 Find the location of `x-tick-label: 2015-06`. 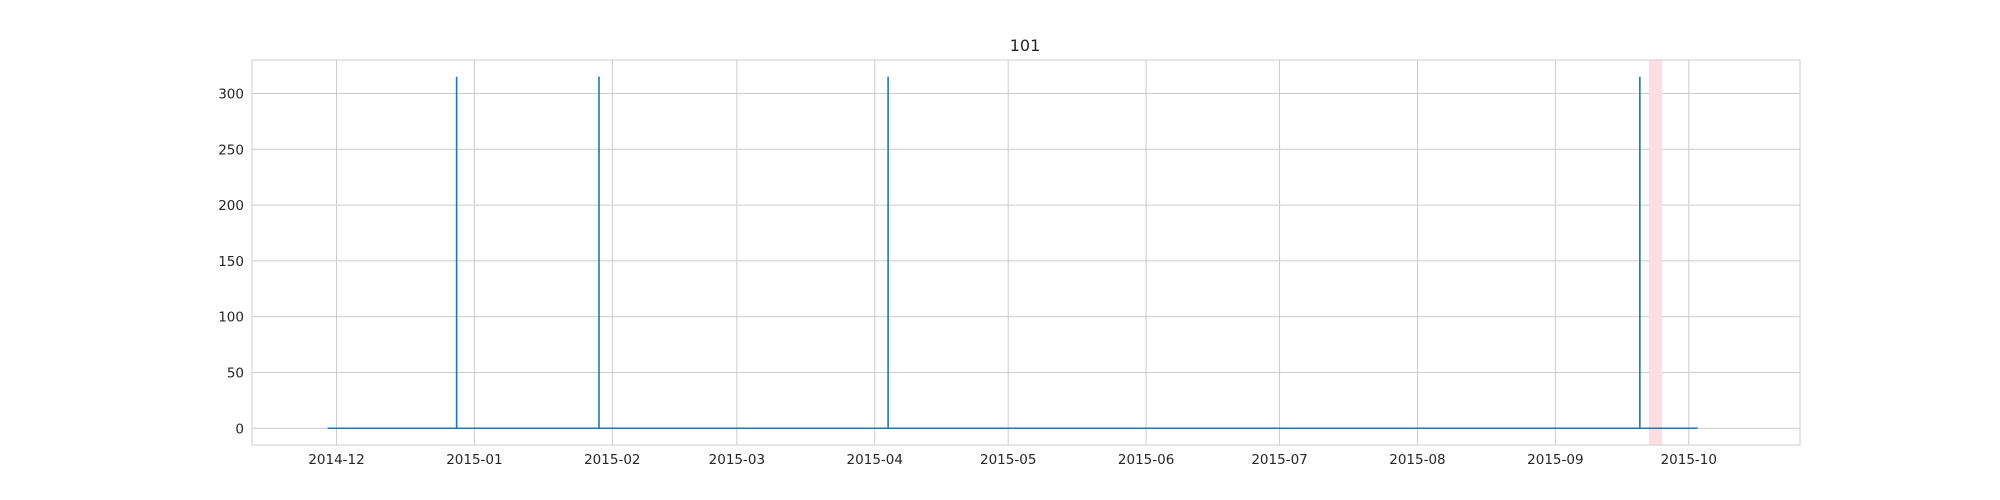

x-tick-label: 2015-06 is located at coordinates (1146, 460).